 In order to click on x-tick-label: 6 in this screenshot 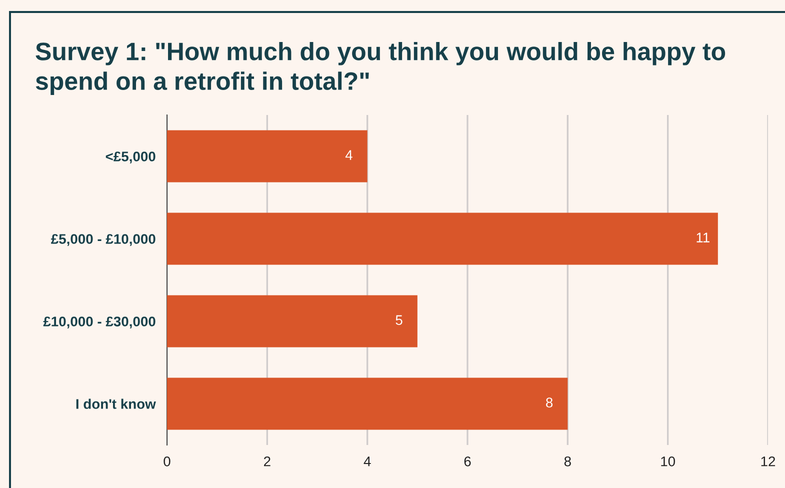, I will do `click(467, 461)`.